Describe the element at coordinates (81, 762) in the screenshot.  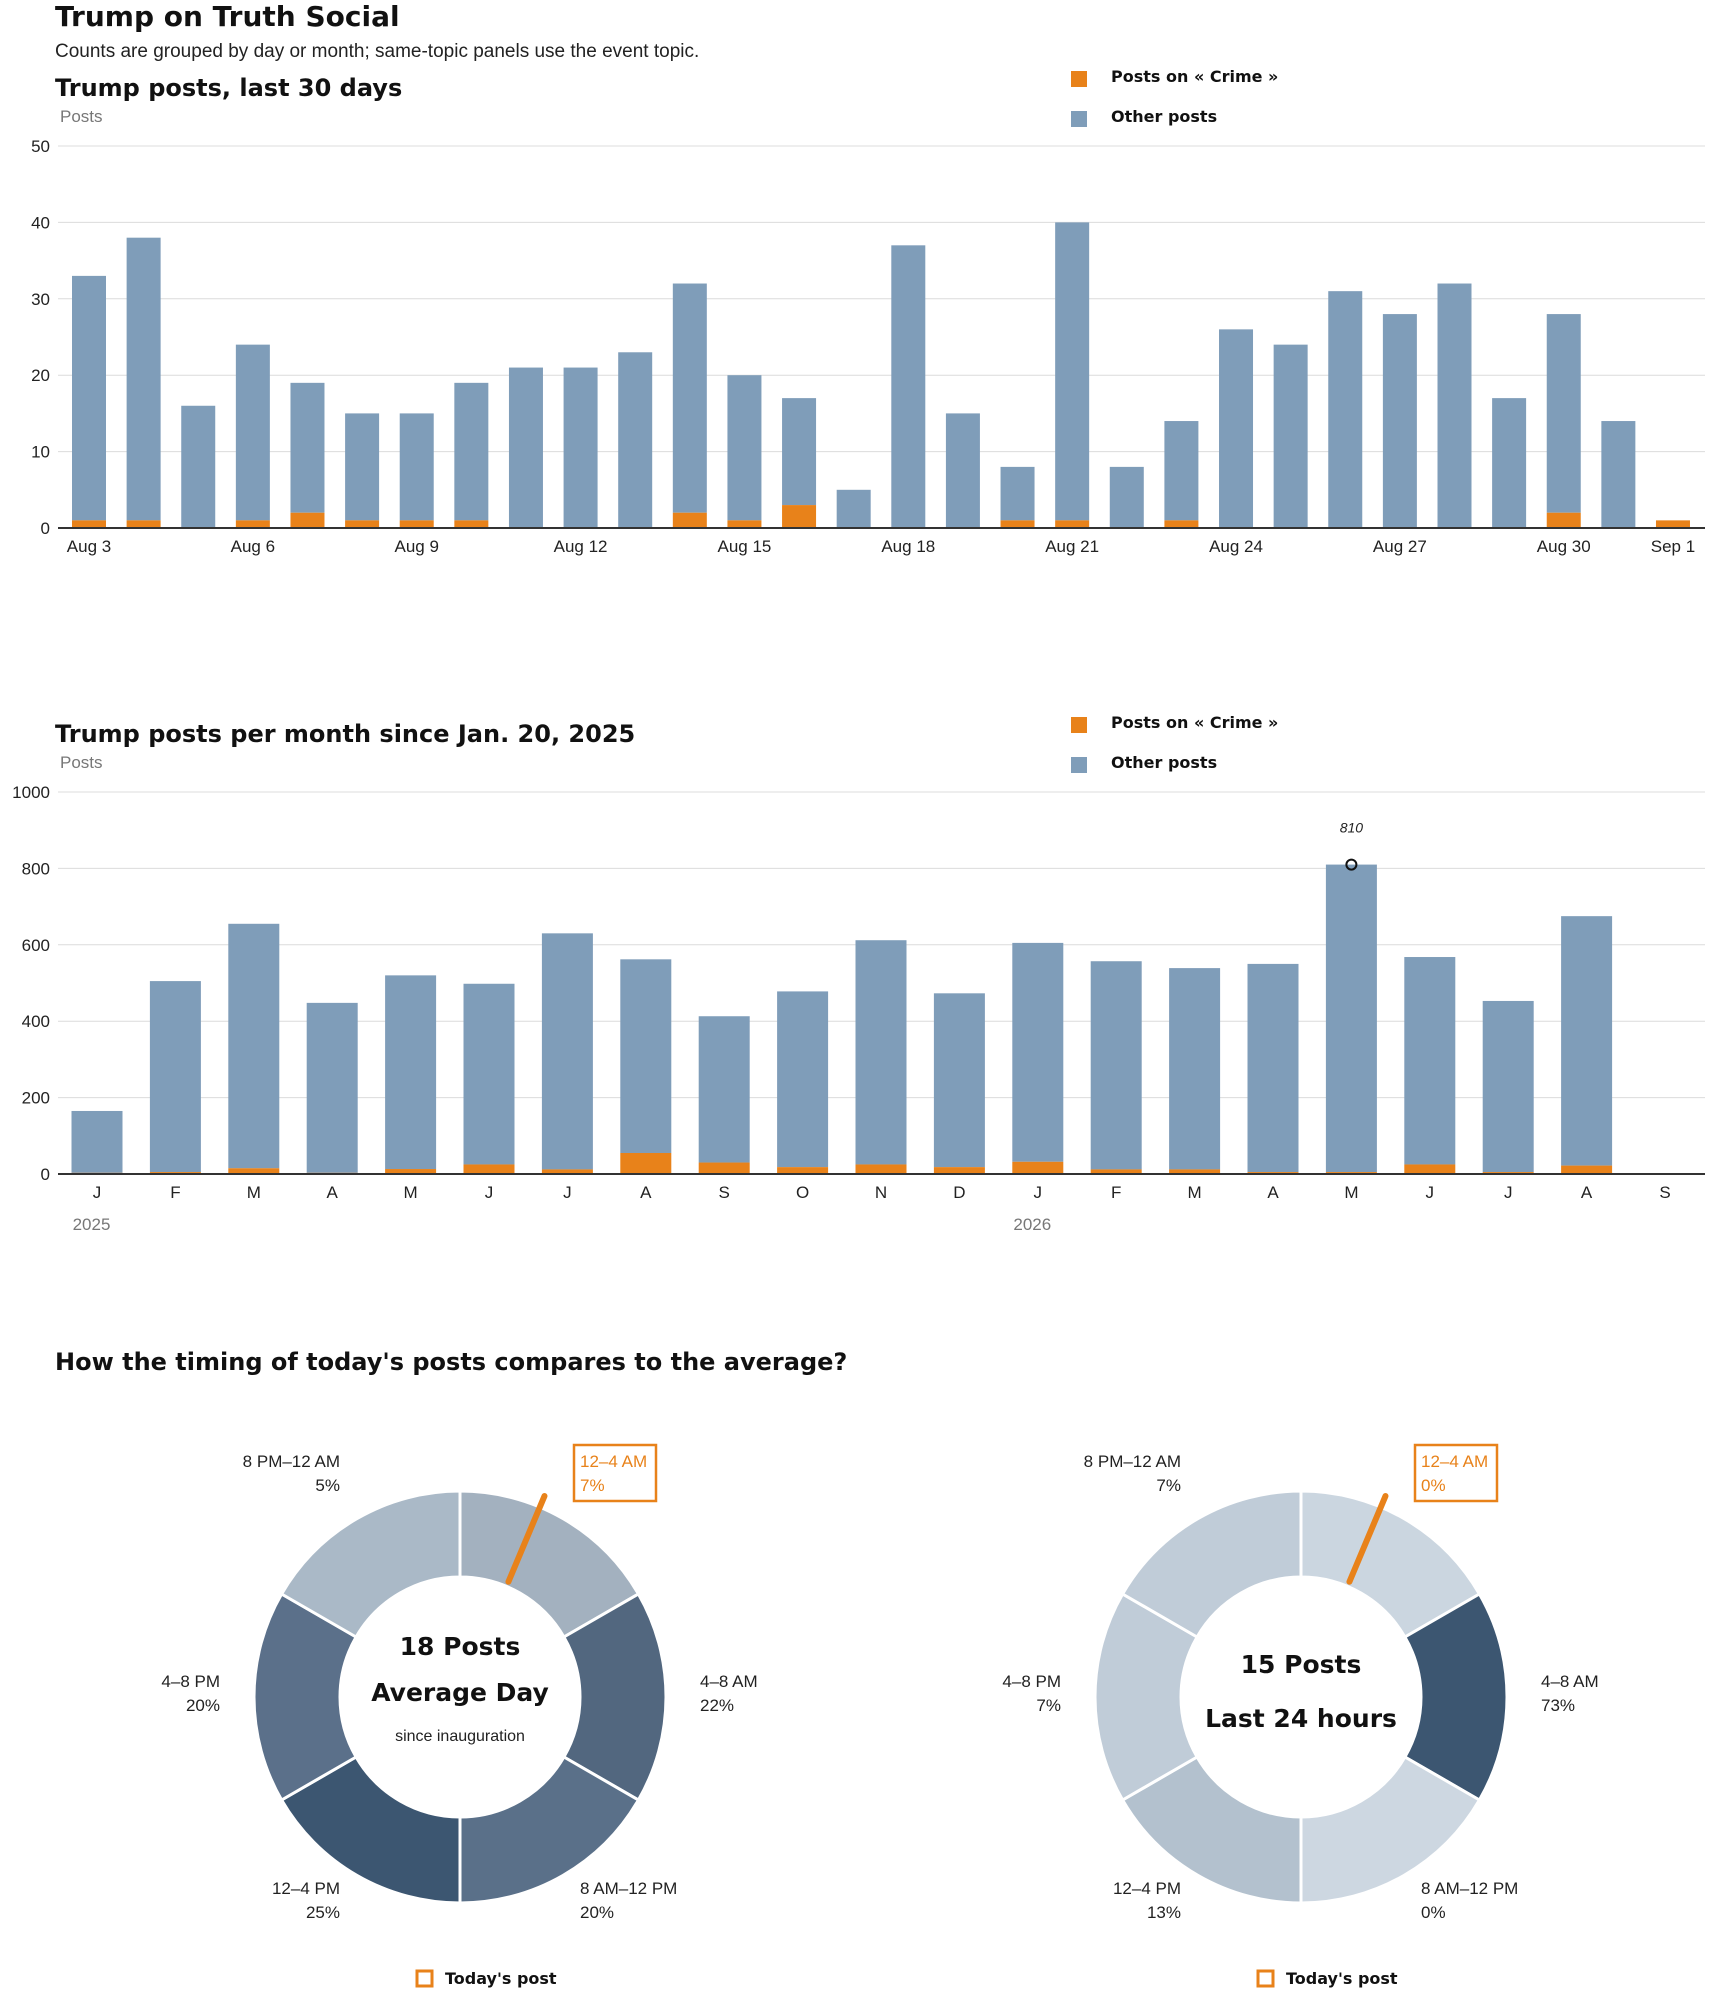
I see `monthly-chart-y-unit: Posts` at that location.